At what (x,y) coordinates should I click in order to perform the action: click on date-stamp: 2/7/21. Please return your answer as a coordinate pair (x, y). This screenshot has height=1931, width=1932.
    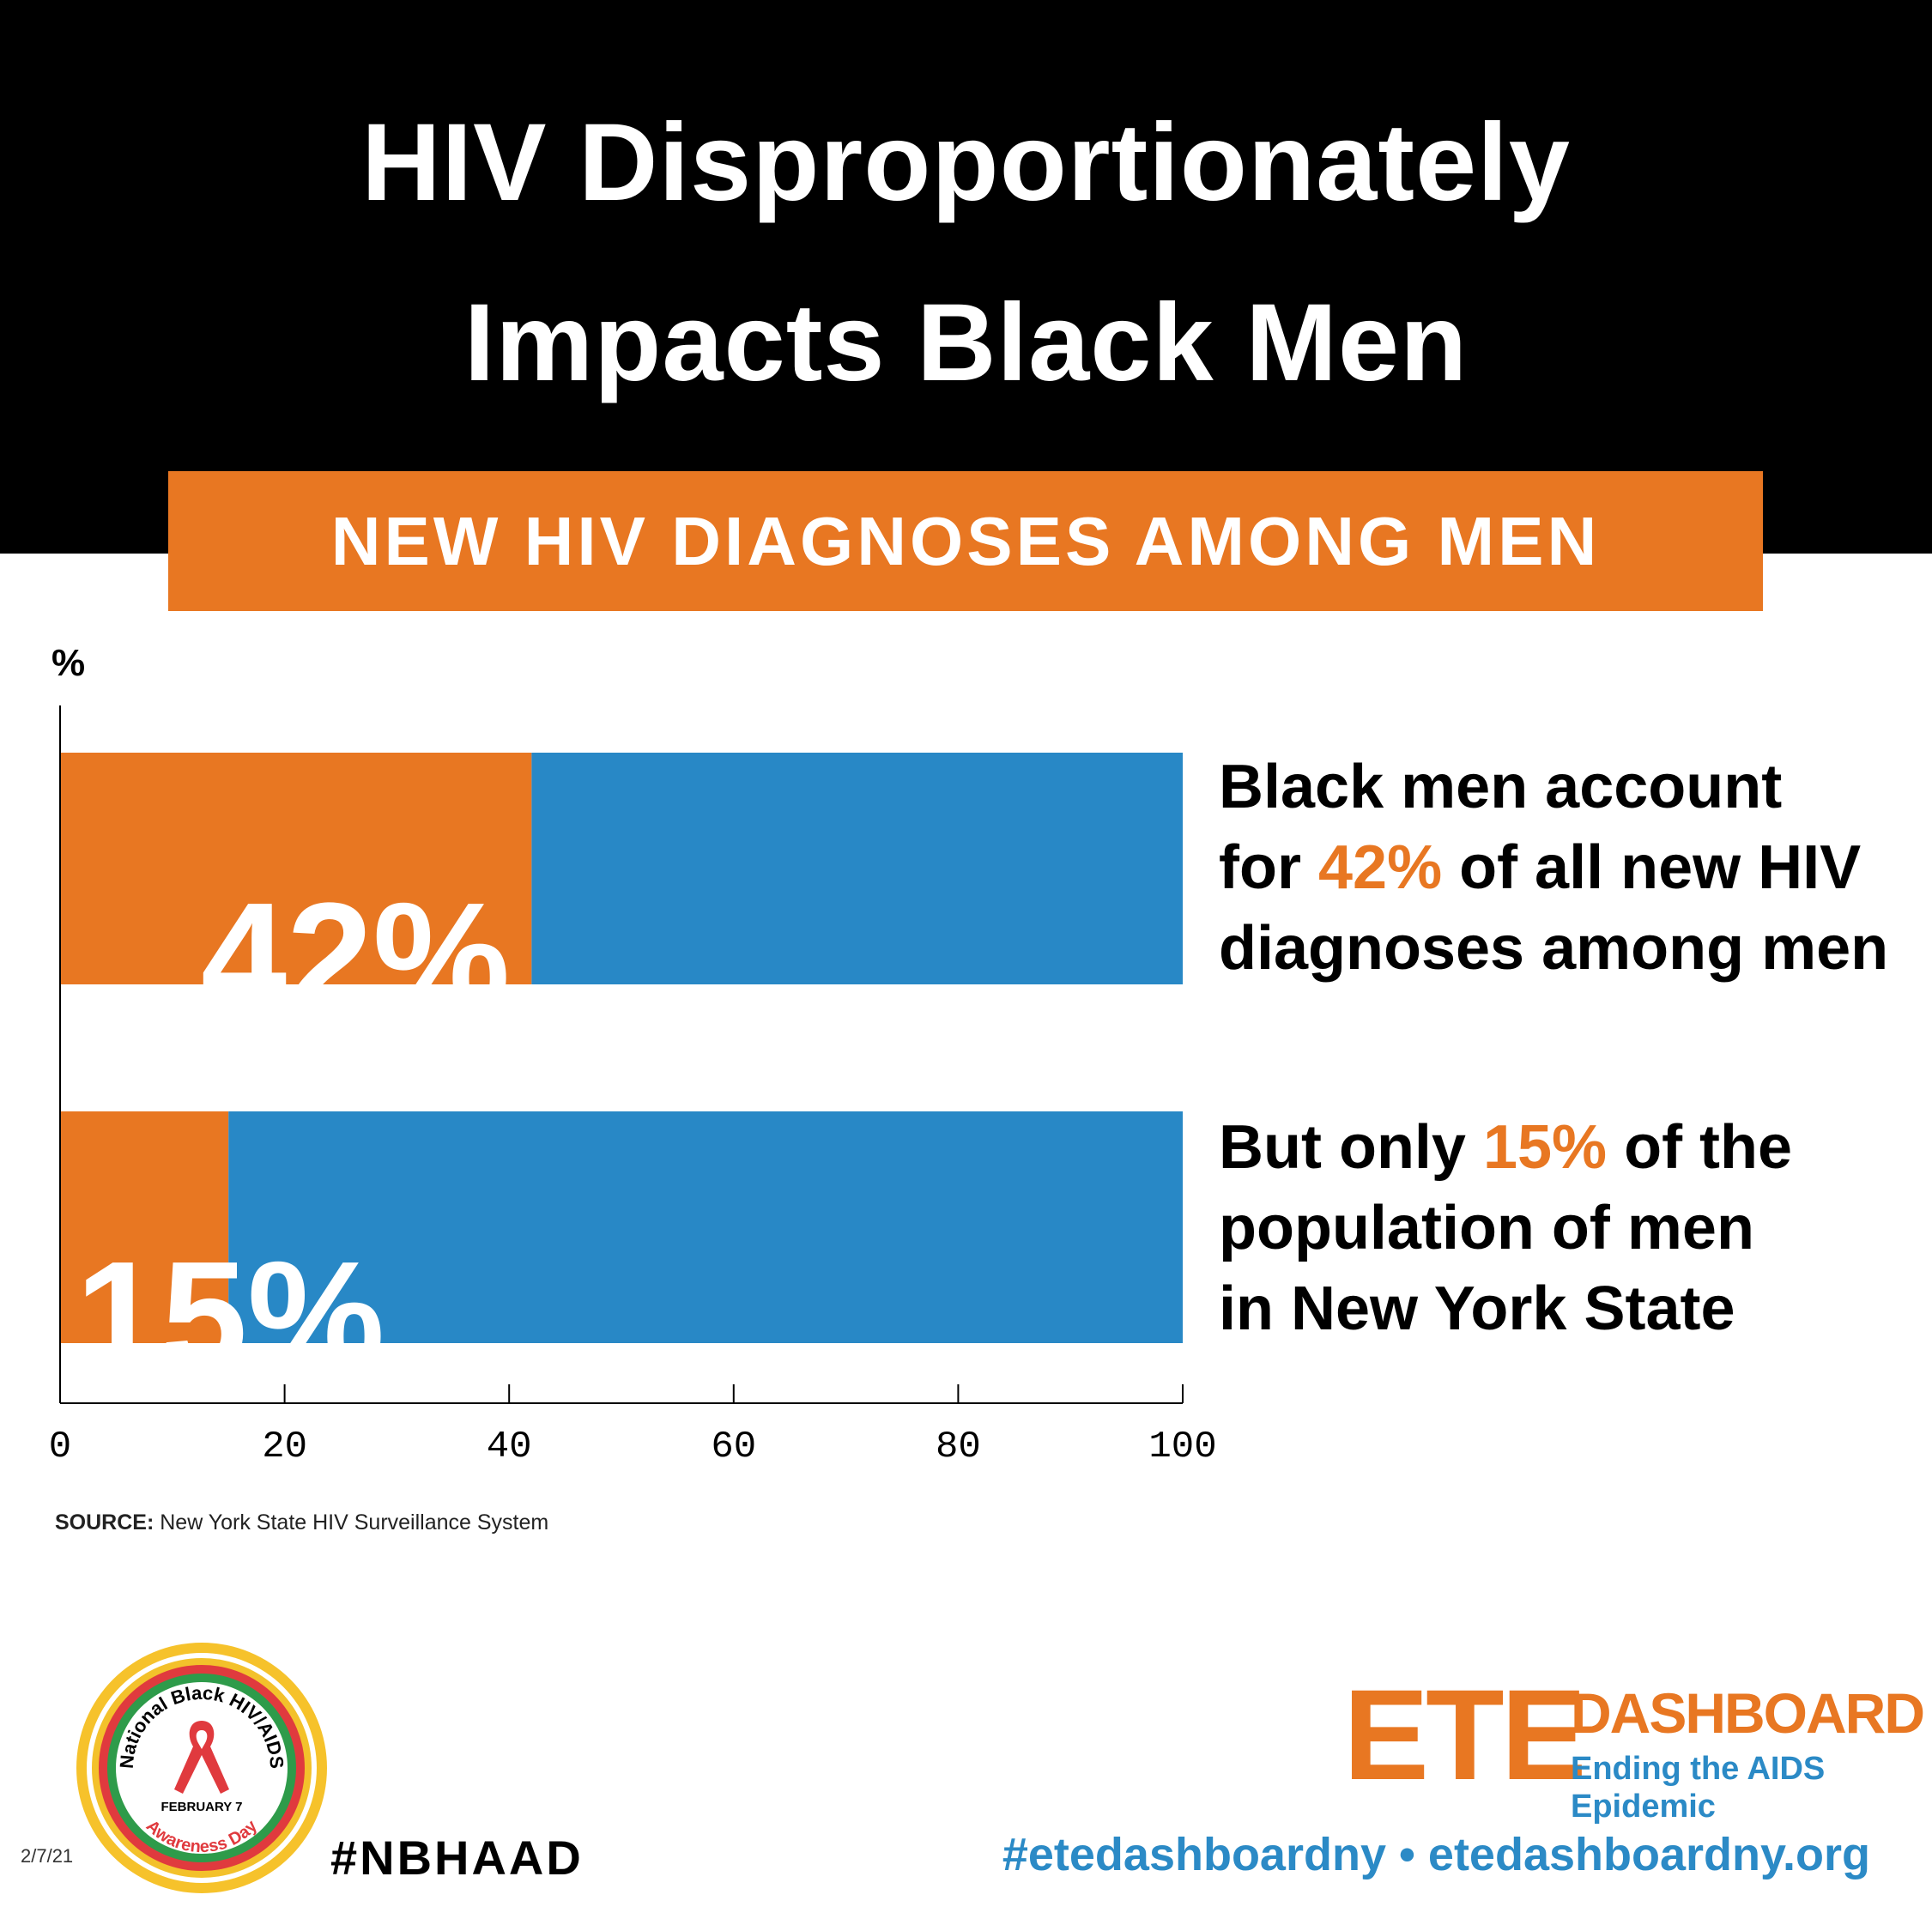
    Looking at the image, I should click on (48, 1856).